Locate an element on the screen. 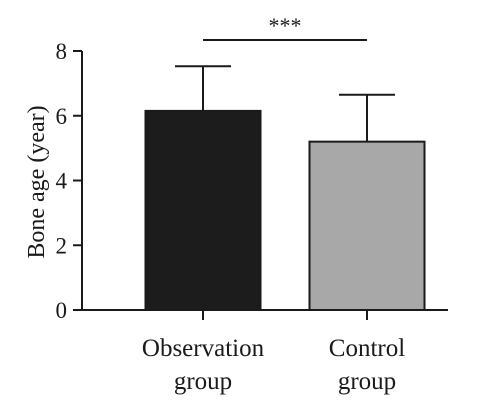 The height and width of the screenshot is (413, 500). category-label-0-line-0: Observation is located at coordinates (203, 348).